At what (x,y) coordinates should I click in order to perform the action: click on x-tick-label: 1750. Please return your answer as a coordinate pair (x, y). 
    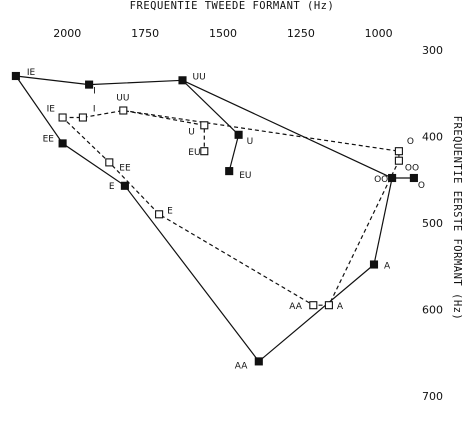
    Looking at the image, I should click on (145, 33).